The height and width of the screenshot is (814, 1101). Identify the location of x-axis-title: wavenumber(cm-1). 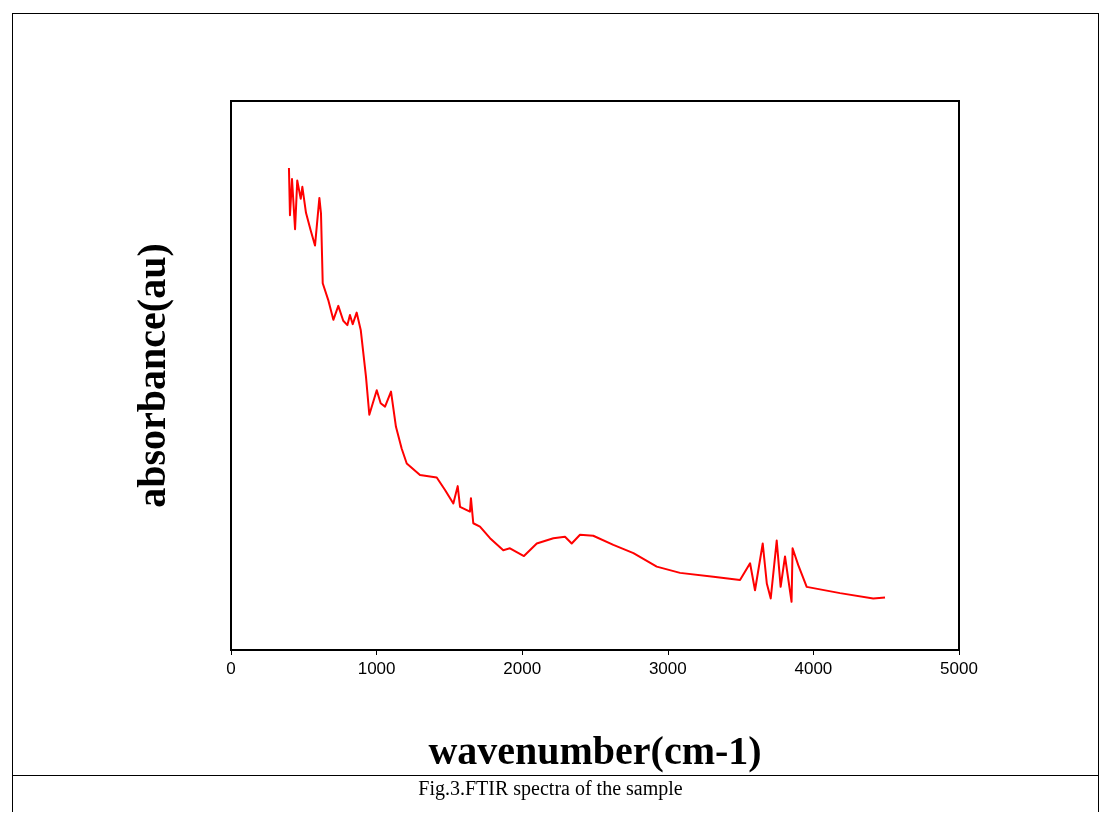
(595, 750).